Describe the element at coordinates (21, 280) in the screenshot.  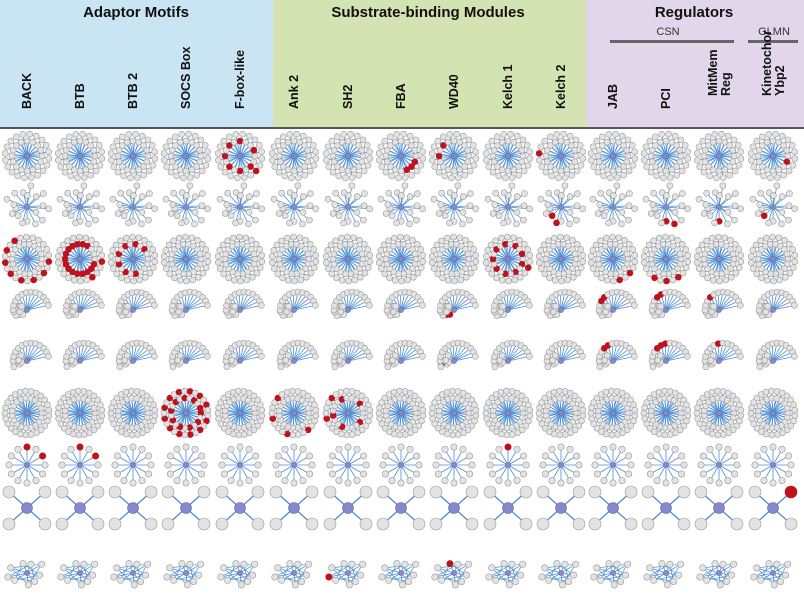
I see `highlighted-node` at that location.